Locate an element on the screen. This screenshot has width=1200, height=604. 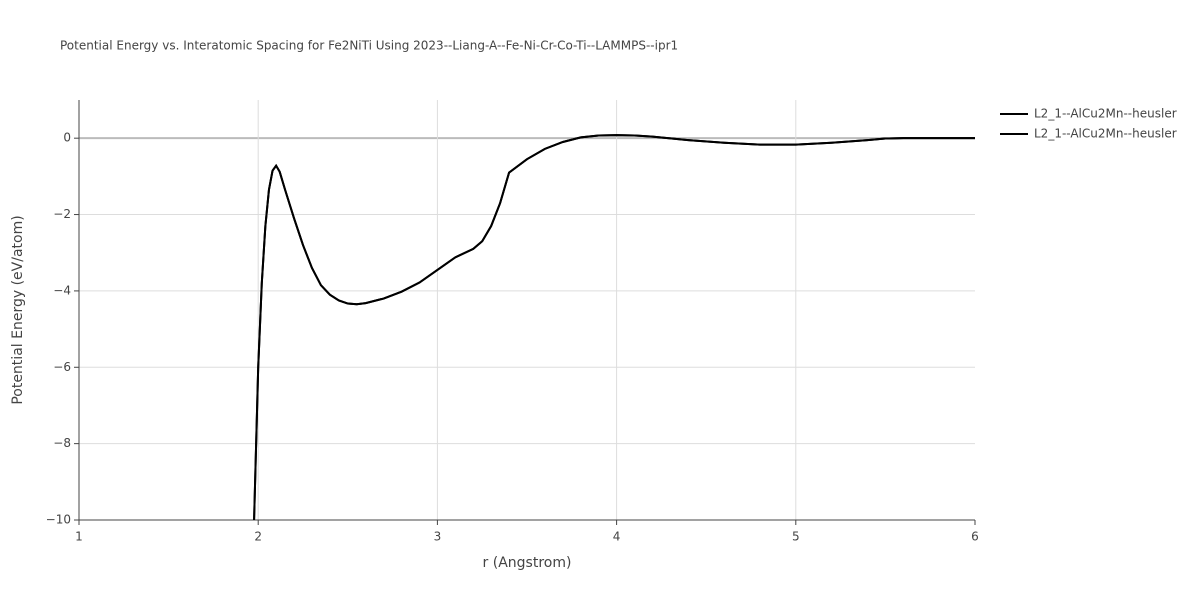
x-tick-label: 6 is located at coordinates (975, 537).